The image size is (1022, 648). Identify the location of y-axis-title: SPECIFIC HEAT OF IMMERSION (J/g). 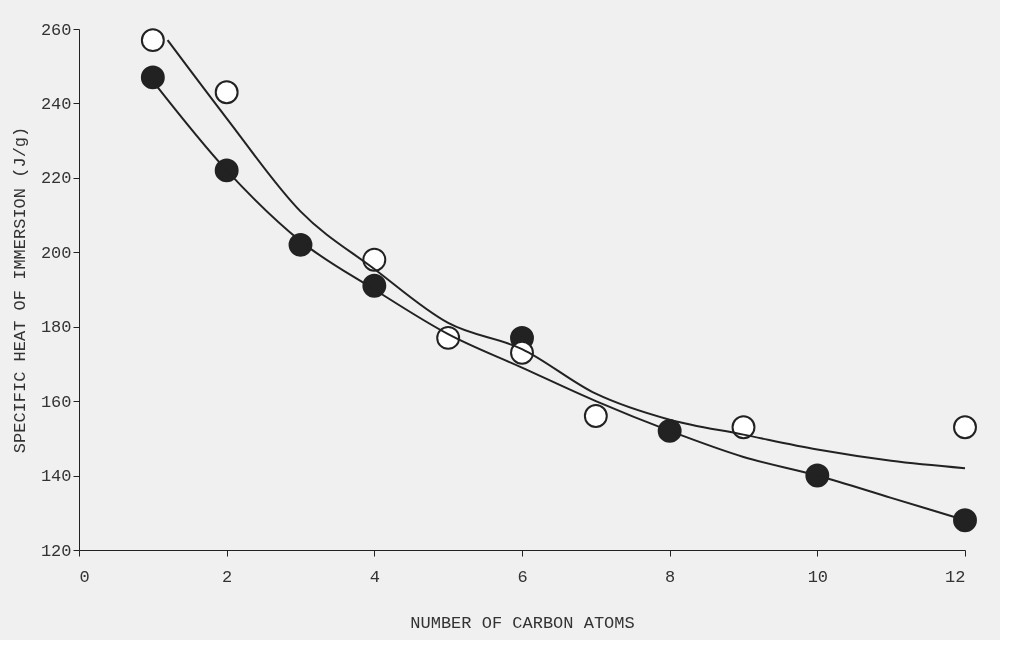
(20, 290).